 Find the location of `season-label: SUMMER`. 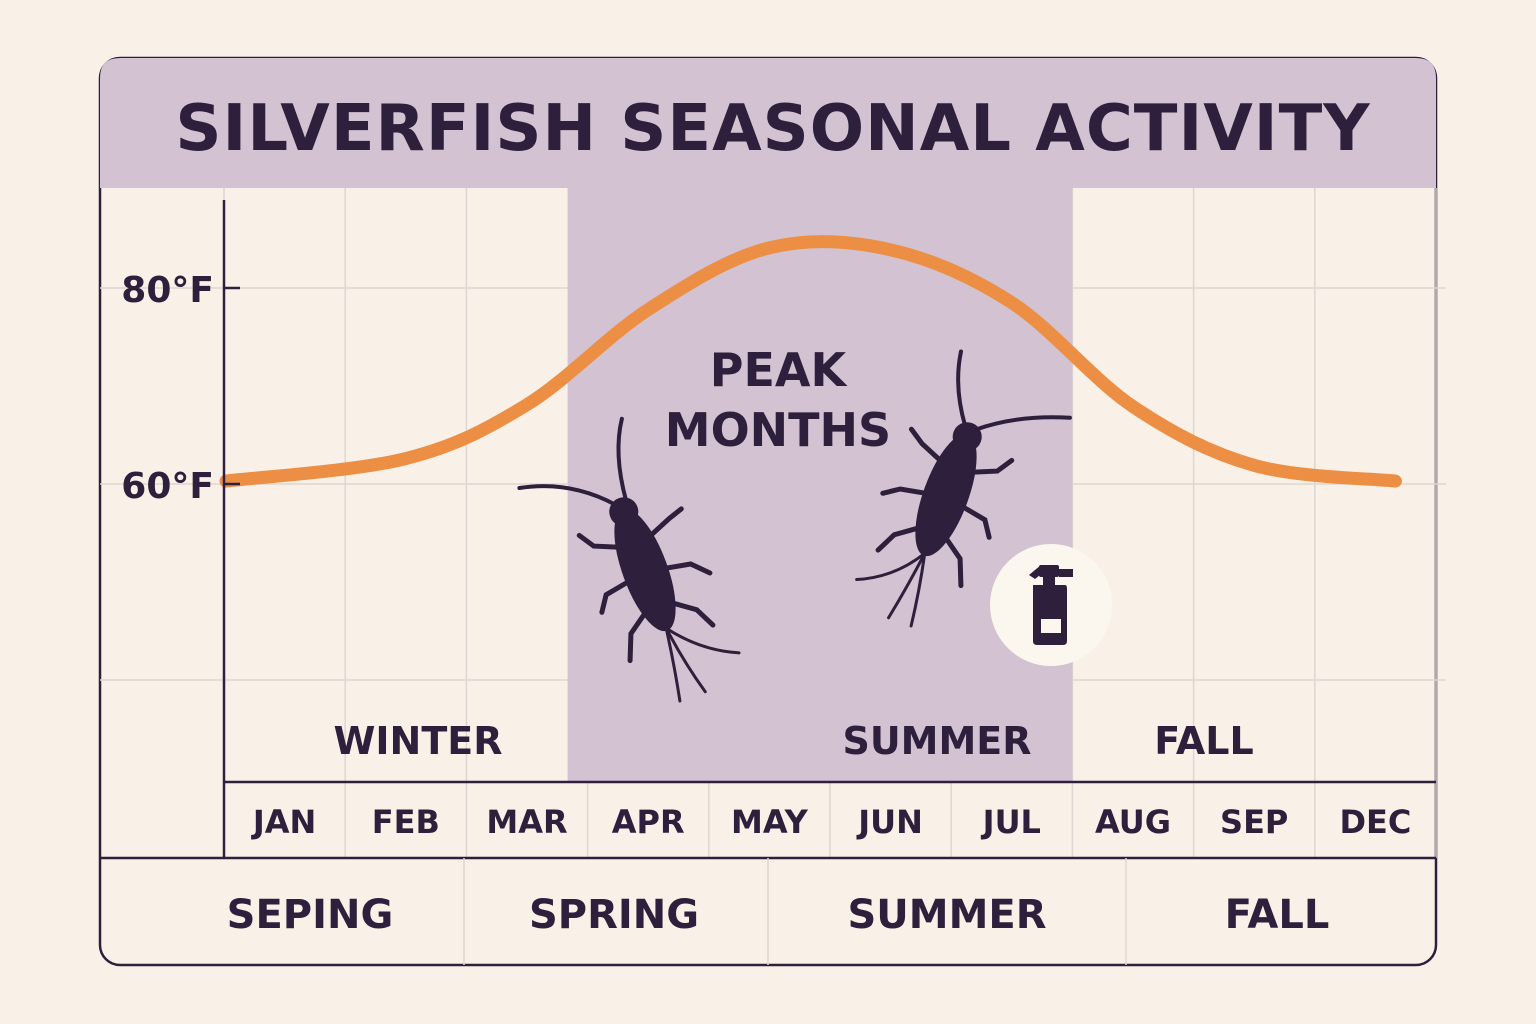

season-label: SUMMER is located at coordinates (936, 741).